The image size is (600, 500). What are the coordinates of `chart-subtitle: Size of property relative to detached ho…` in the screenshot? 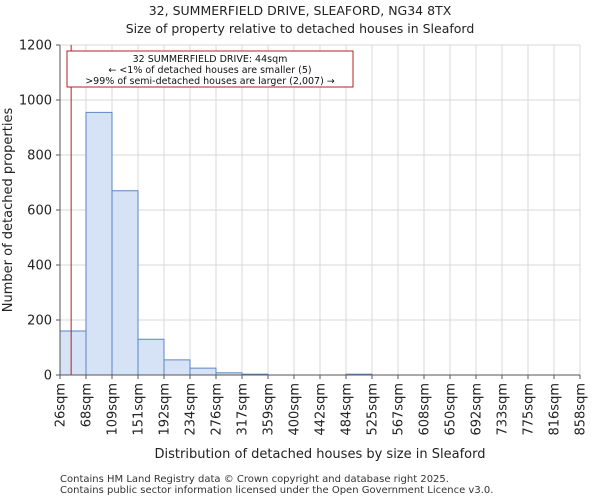 It's located at (300, 28).